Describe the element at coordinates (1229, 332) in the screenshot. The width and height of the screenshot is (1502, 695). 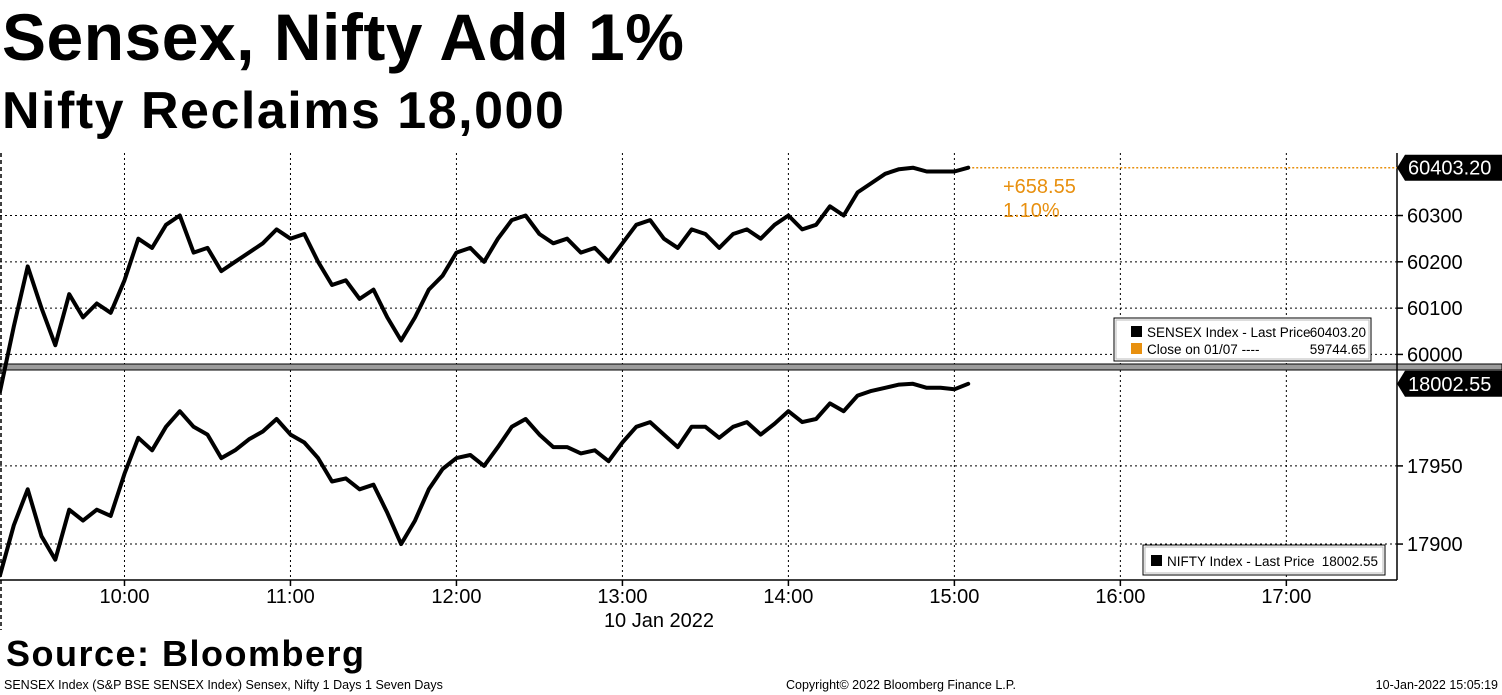
I see `sensex-legend-label: SENSEX Index - Last Price` at that location.